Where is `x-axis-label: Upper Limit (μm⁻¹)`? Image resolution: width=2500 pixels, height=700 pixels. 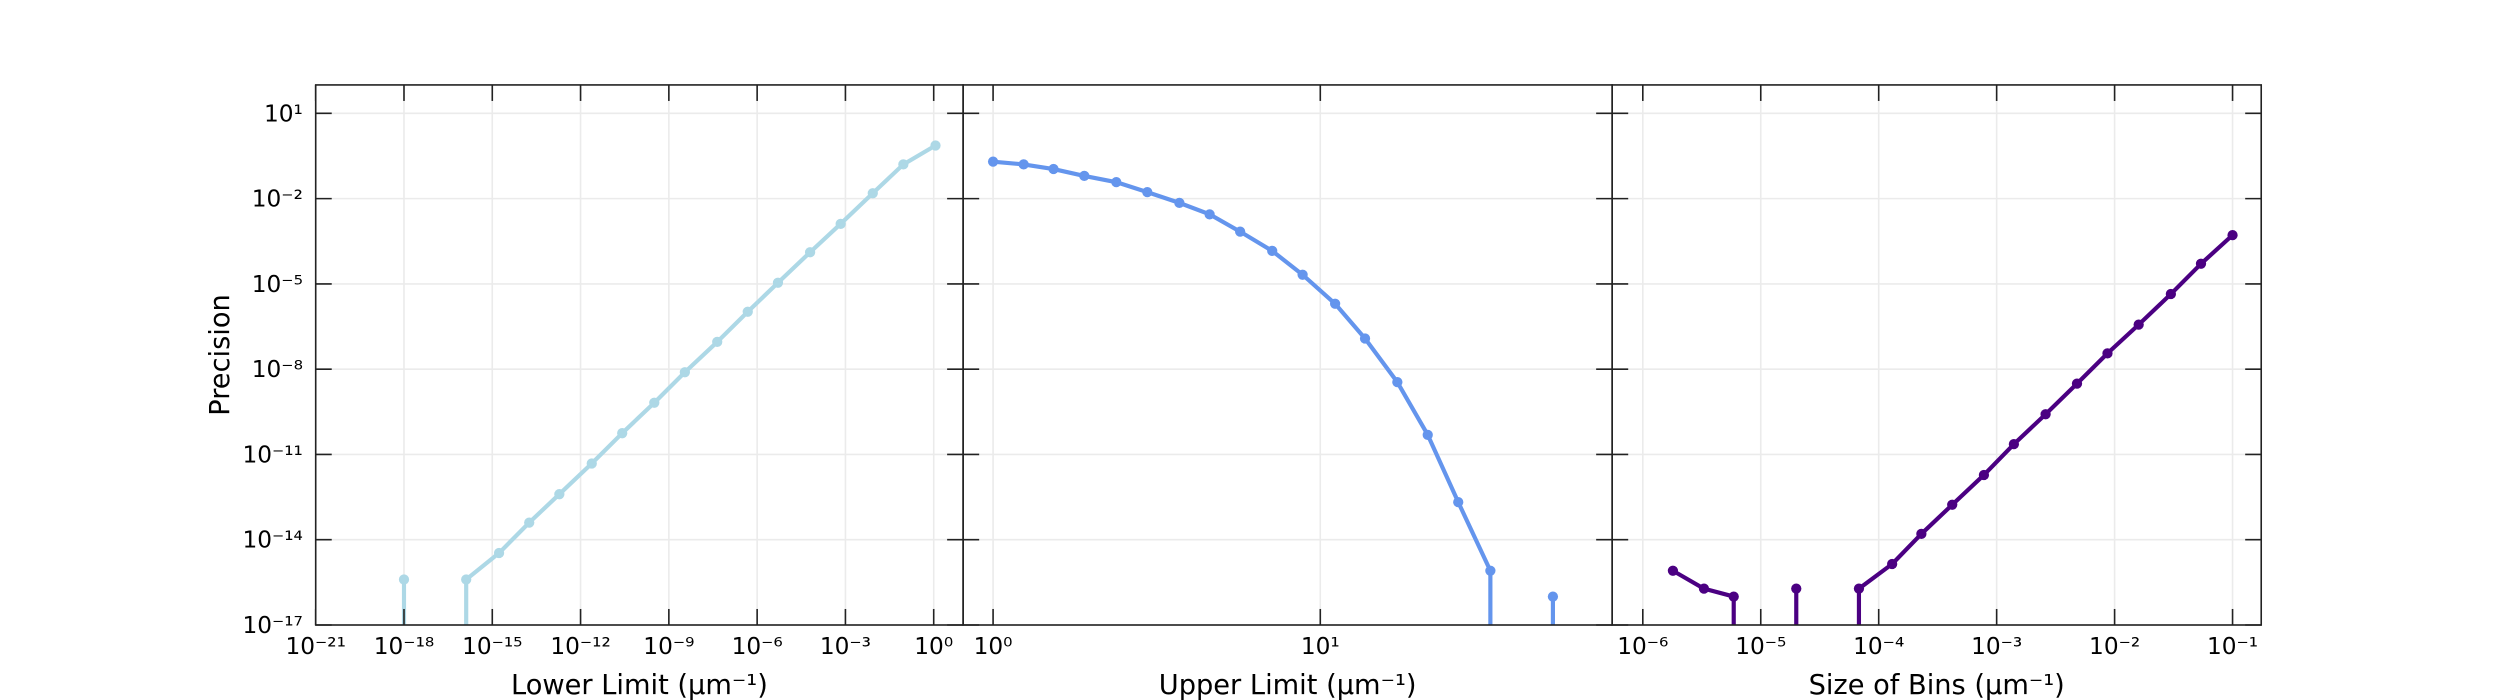 x-axis-label: Upper Limit (μm⁻¹) is located at coordinates (1288, 685).